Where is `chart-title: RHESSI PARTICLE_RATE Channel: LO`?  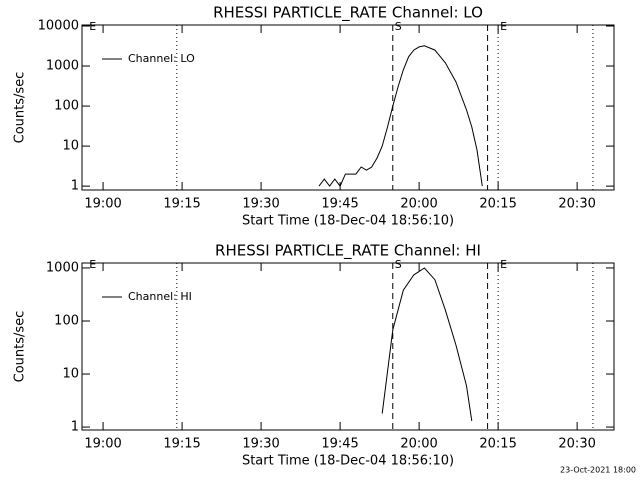
chart-title: RHESSI PARTICLE_RATE Channel: LO is located at coordinates (348, 13).